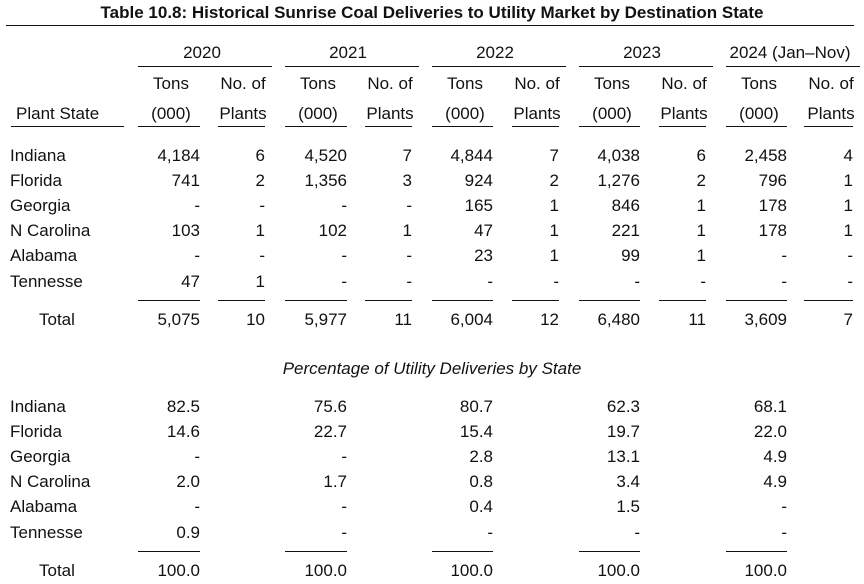  What do you see at coordinates (848, 319) in the screenshot?
I see `total-cell: 7` at bounding box center [848, 319].